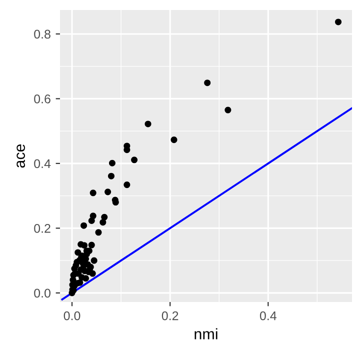 This screenshot has height=360, width=360. Describe the element at coordinates (42, 293) in the screenshot. I see `y-tick-label: 0.0` at that location.